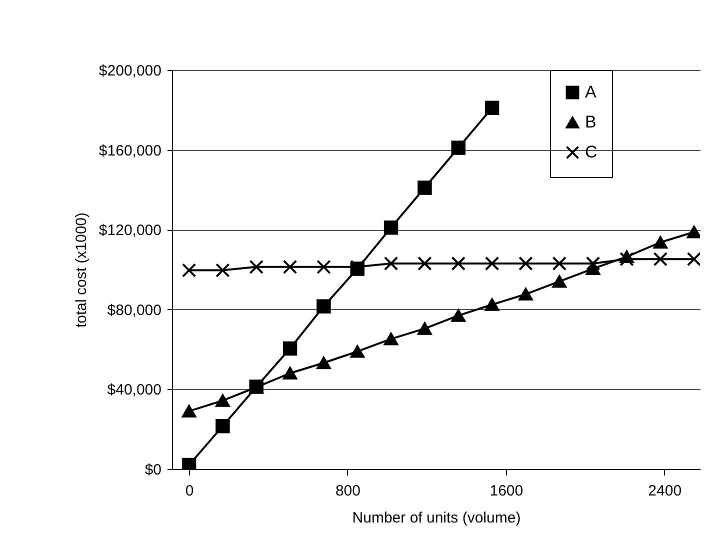  Describe the element at coordinates (591, 92) in the screenshot. I see `legend-label: A` at that location.